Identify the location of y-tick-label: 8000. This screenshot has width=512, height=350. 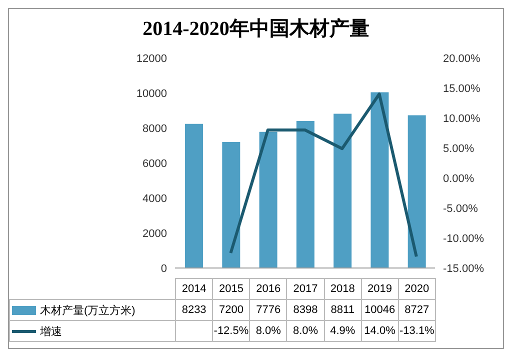
(154, 128).